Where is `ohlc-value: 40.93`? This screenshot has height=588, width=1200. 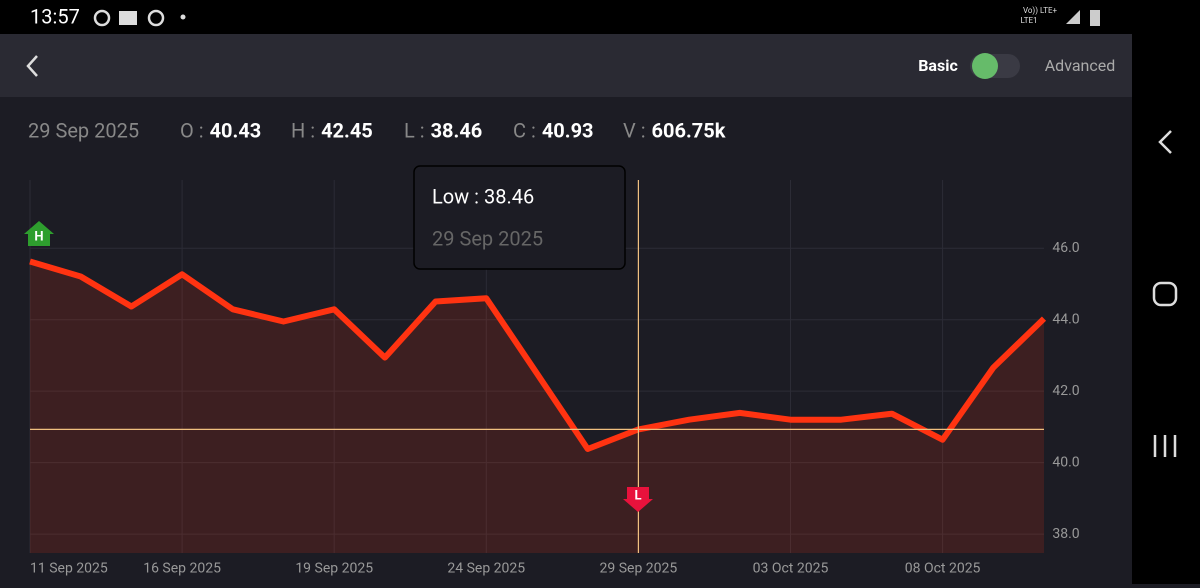 ohlc-value: 40.93 is located at coordinates (568, 130).